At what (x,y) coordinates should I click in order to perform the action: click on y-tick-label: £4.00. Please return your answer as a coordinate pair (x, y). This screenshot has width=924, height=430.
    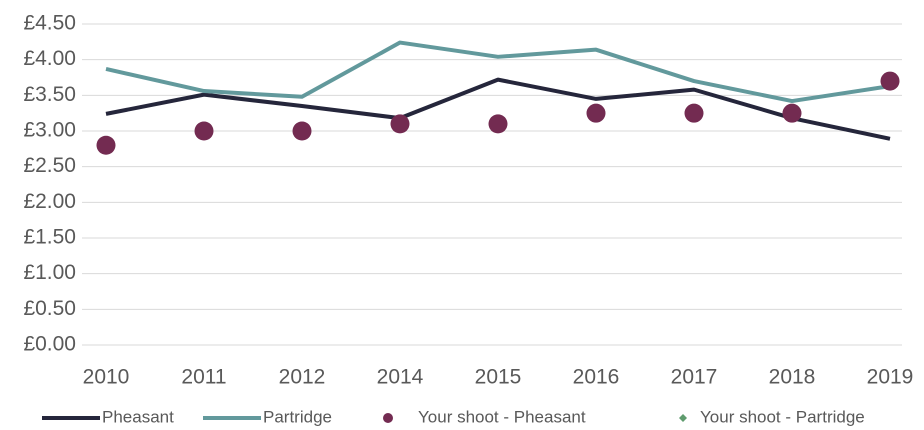
    Looking at the image, I should click on (49, 58).